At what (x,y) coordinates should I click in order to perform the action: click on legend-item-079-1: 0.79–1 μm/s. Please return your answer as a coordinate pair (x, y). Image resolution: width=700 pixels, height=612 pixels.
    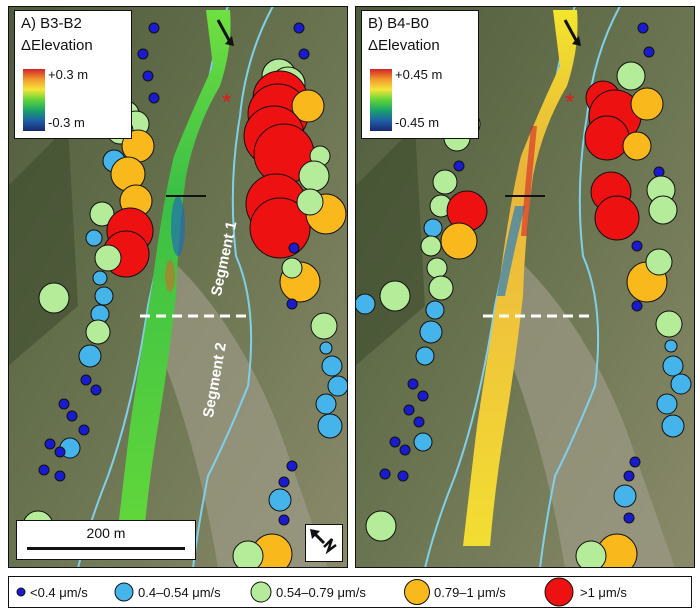
    Looking at the image, I should click on (454, 592).